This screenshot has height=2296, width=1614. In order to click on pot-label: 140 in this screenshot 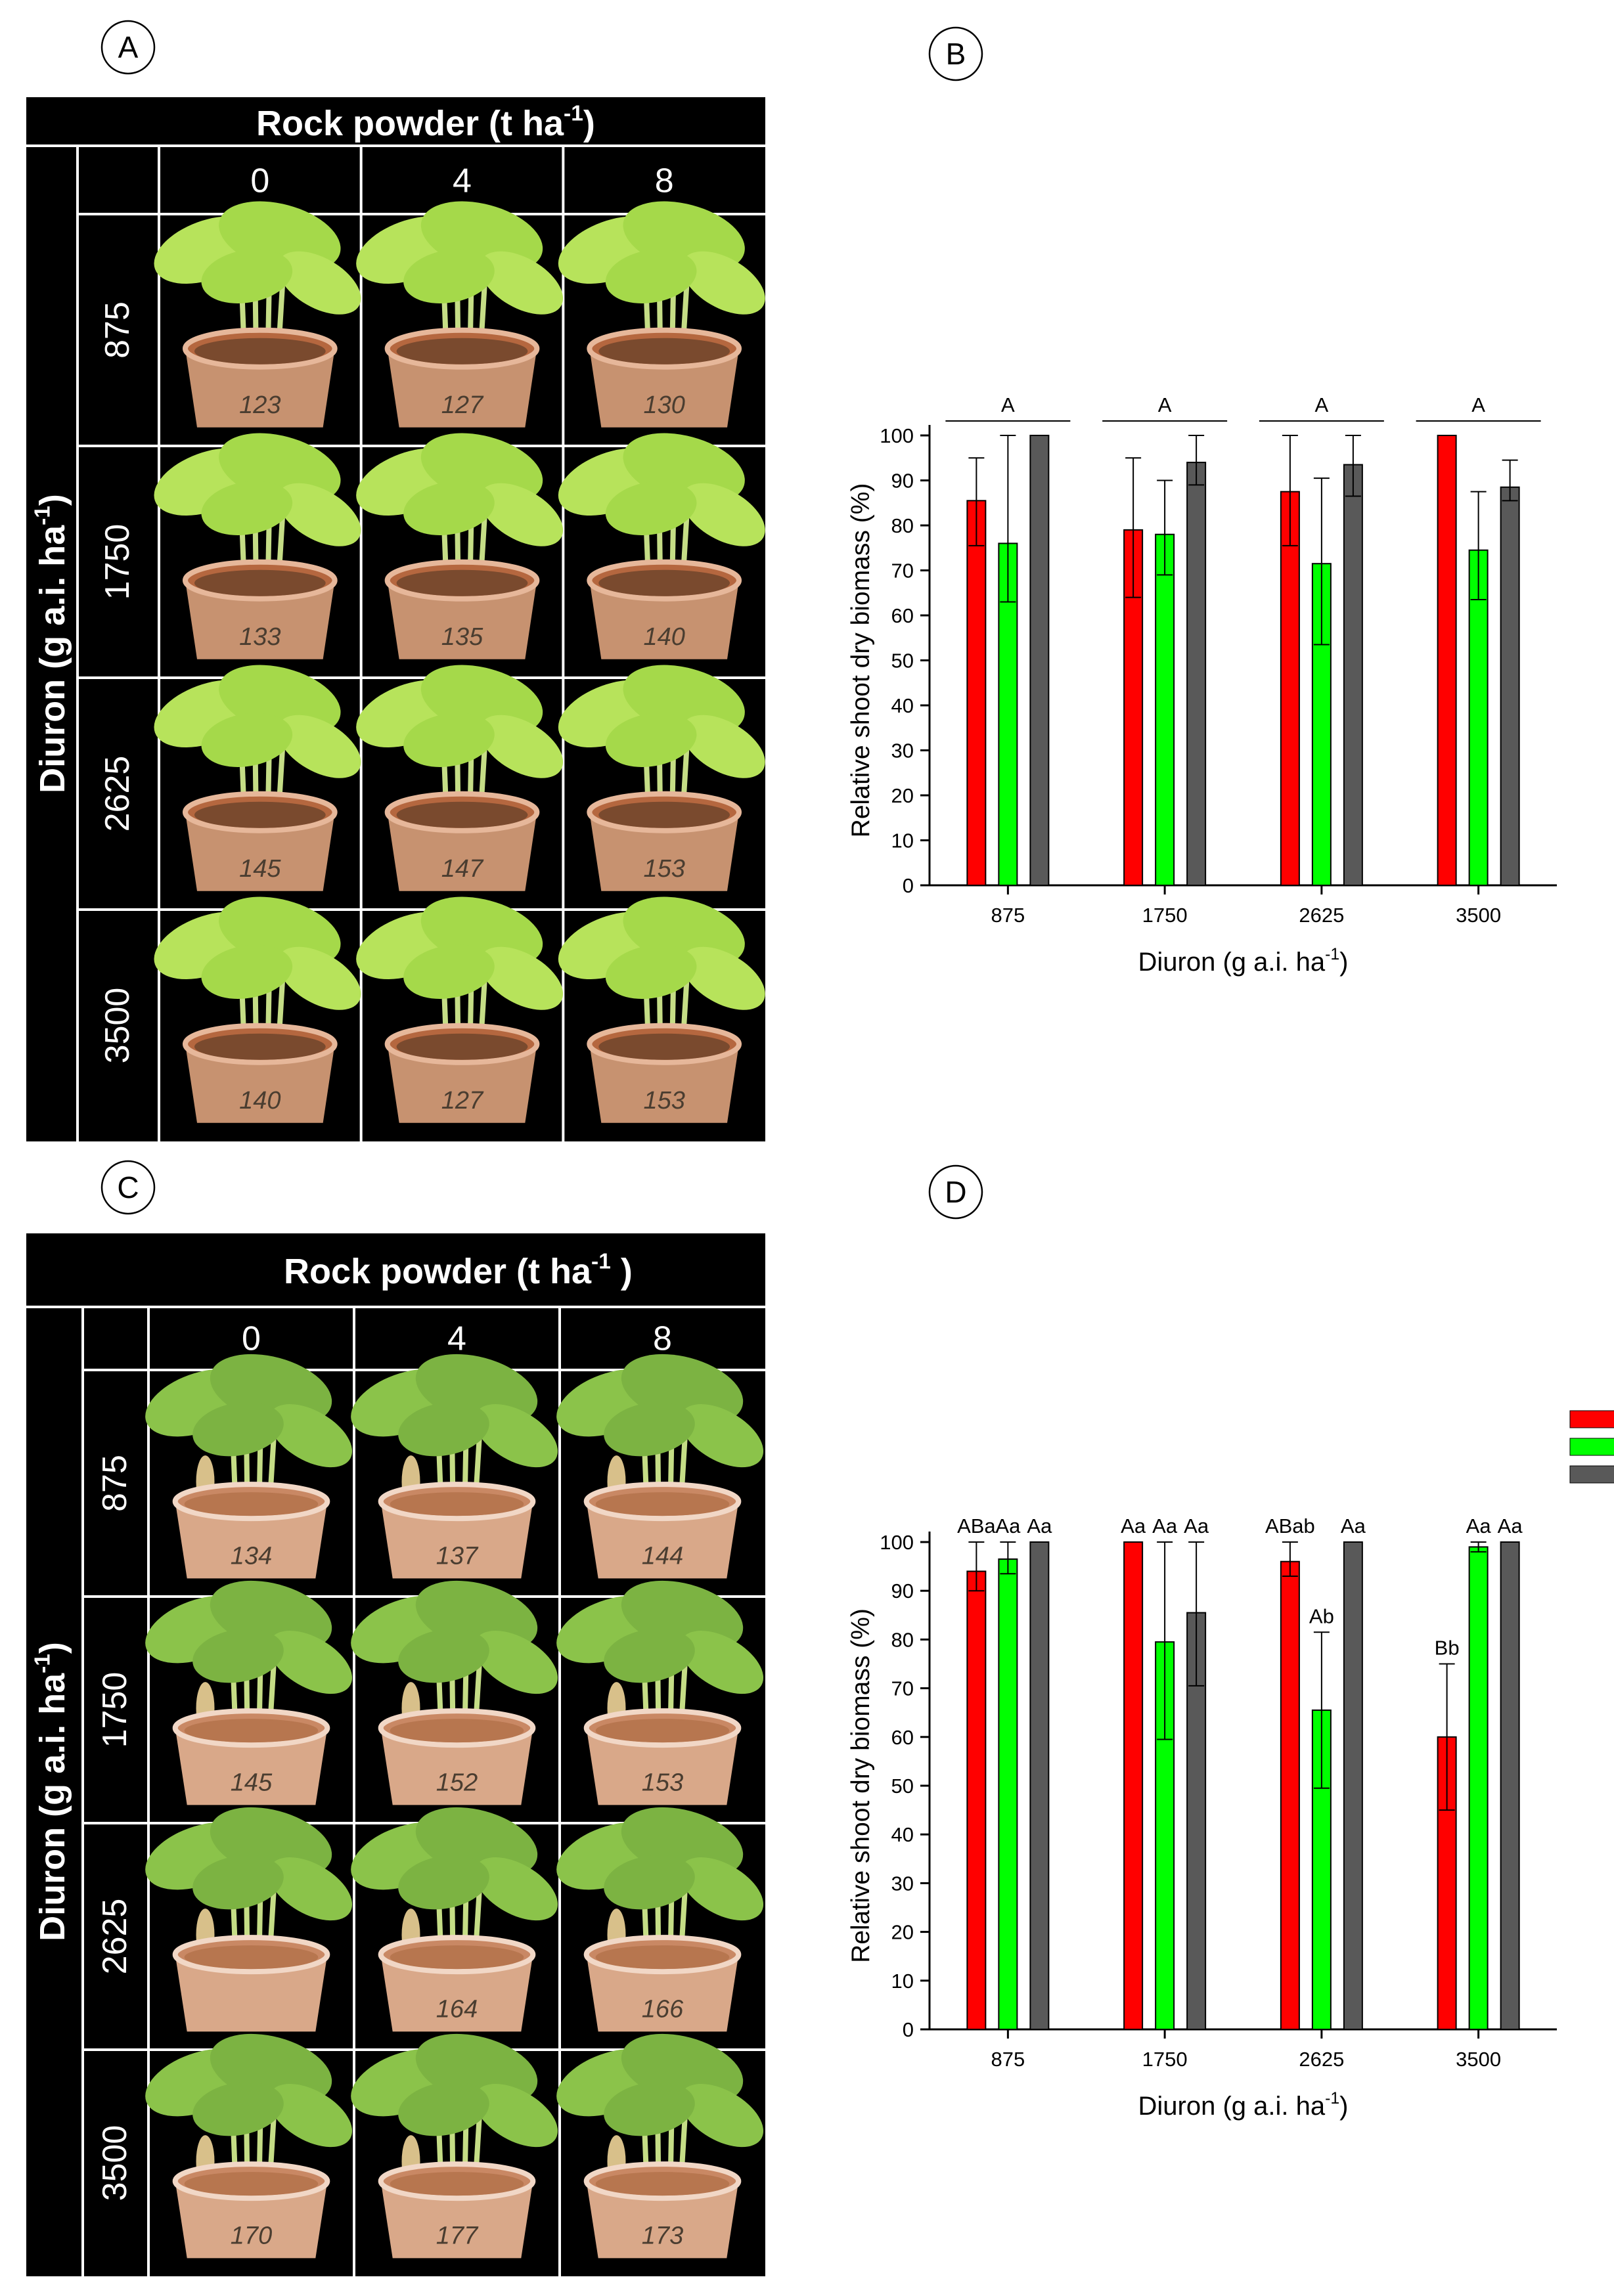, I will do `click(663, 637)`.